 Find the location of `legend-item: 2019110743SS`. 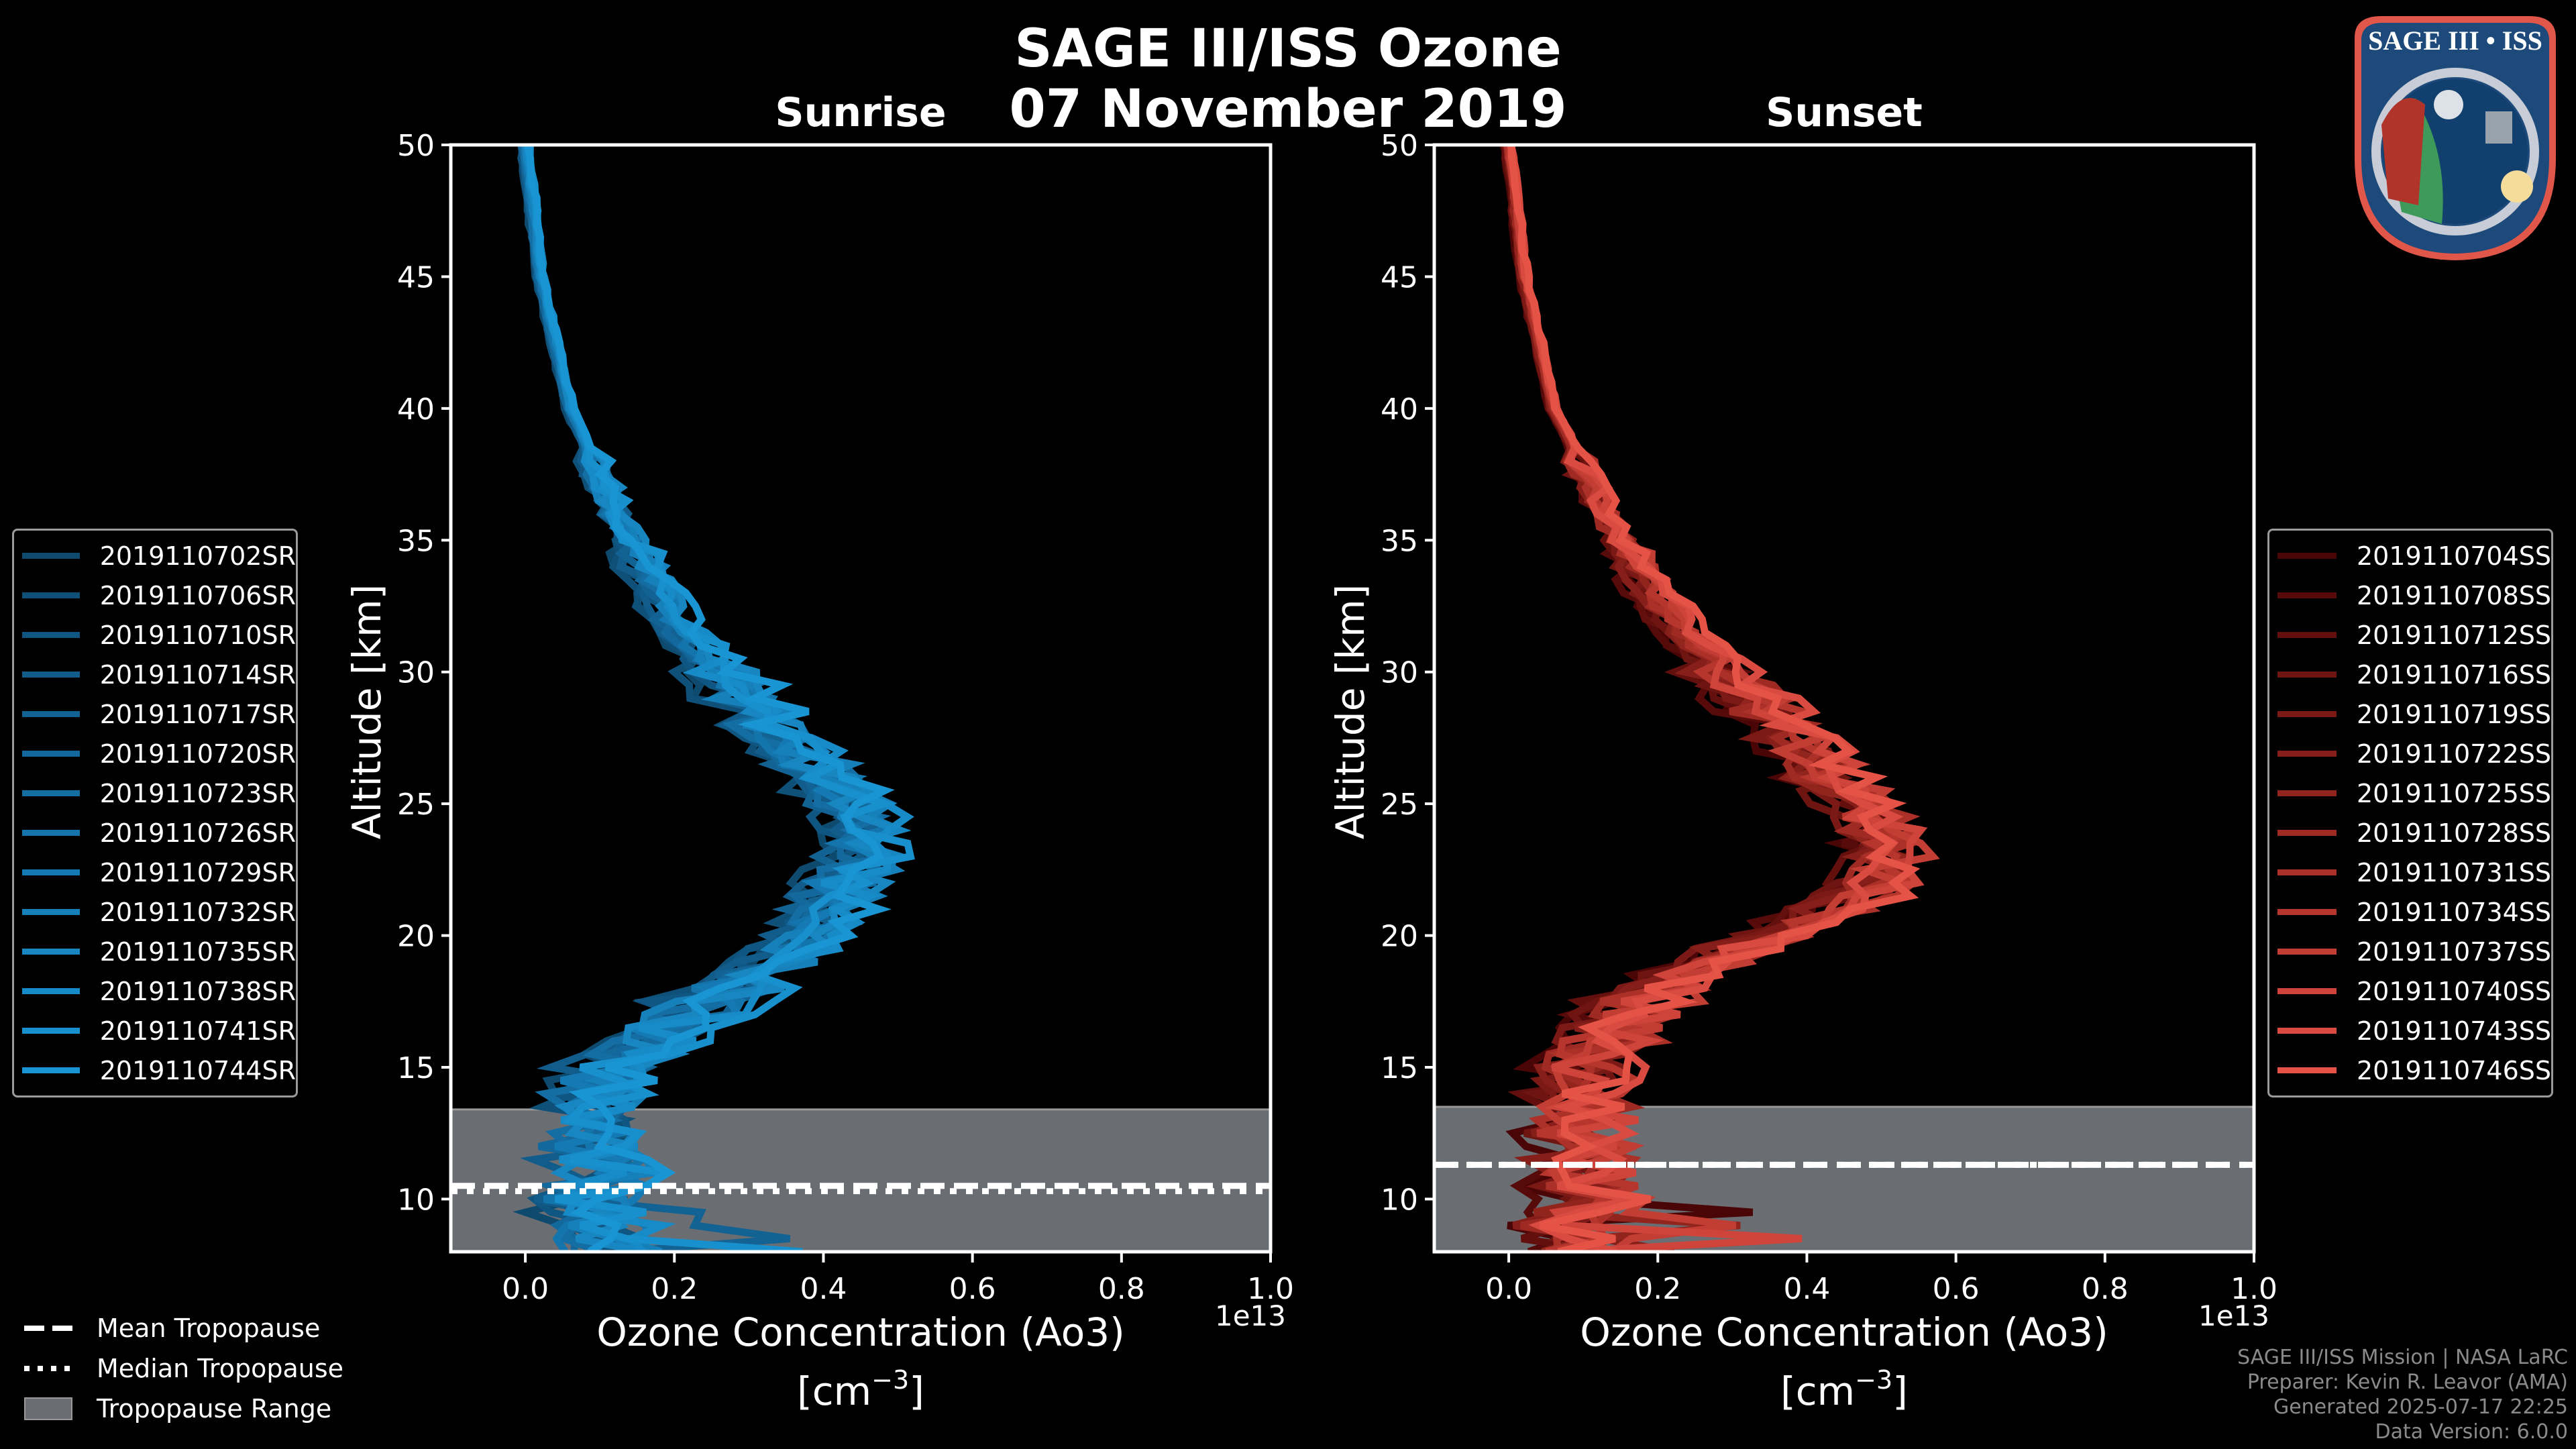

legend-item: 2019110743SS is located at coordinates (2410, 1031).